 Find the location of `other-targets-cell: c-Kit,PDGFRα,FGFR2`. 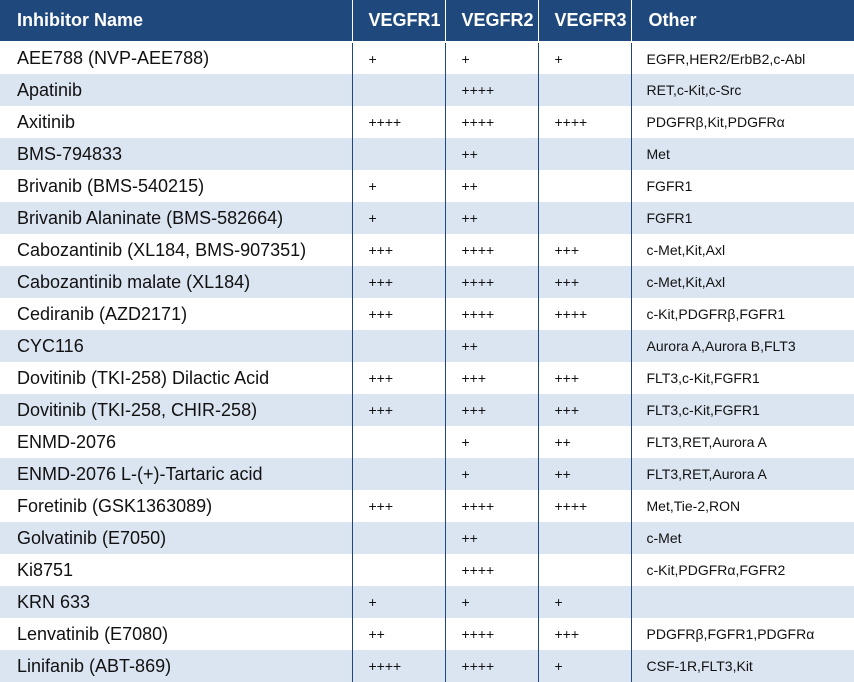

other-targets-cell: c-Kit,PDGFRα,FGFR2 is located at coordinates (716, 570).